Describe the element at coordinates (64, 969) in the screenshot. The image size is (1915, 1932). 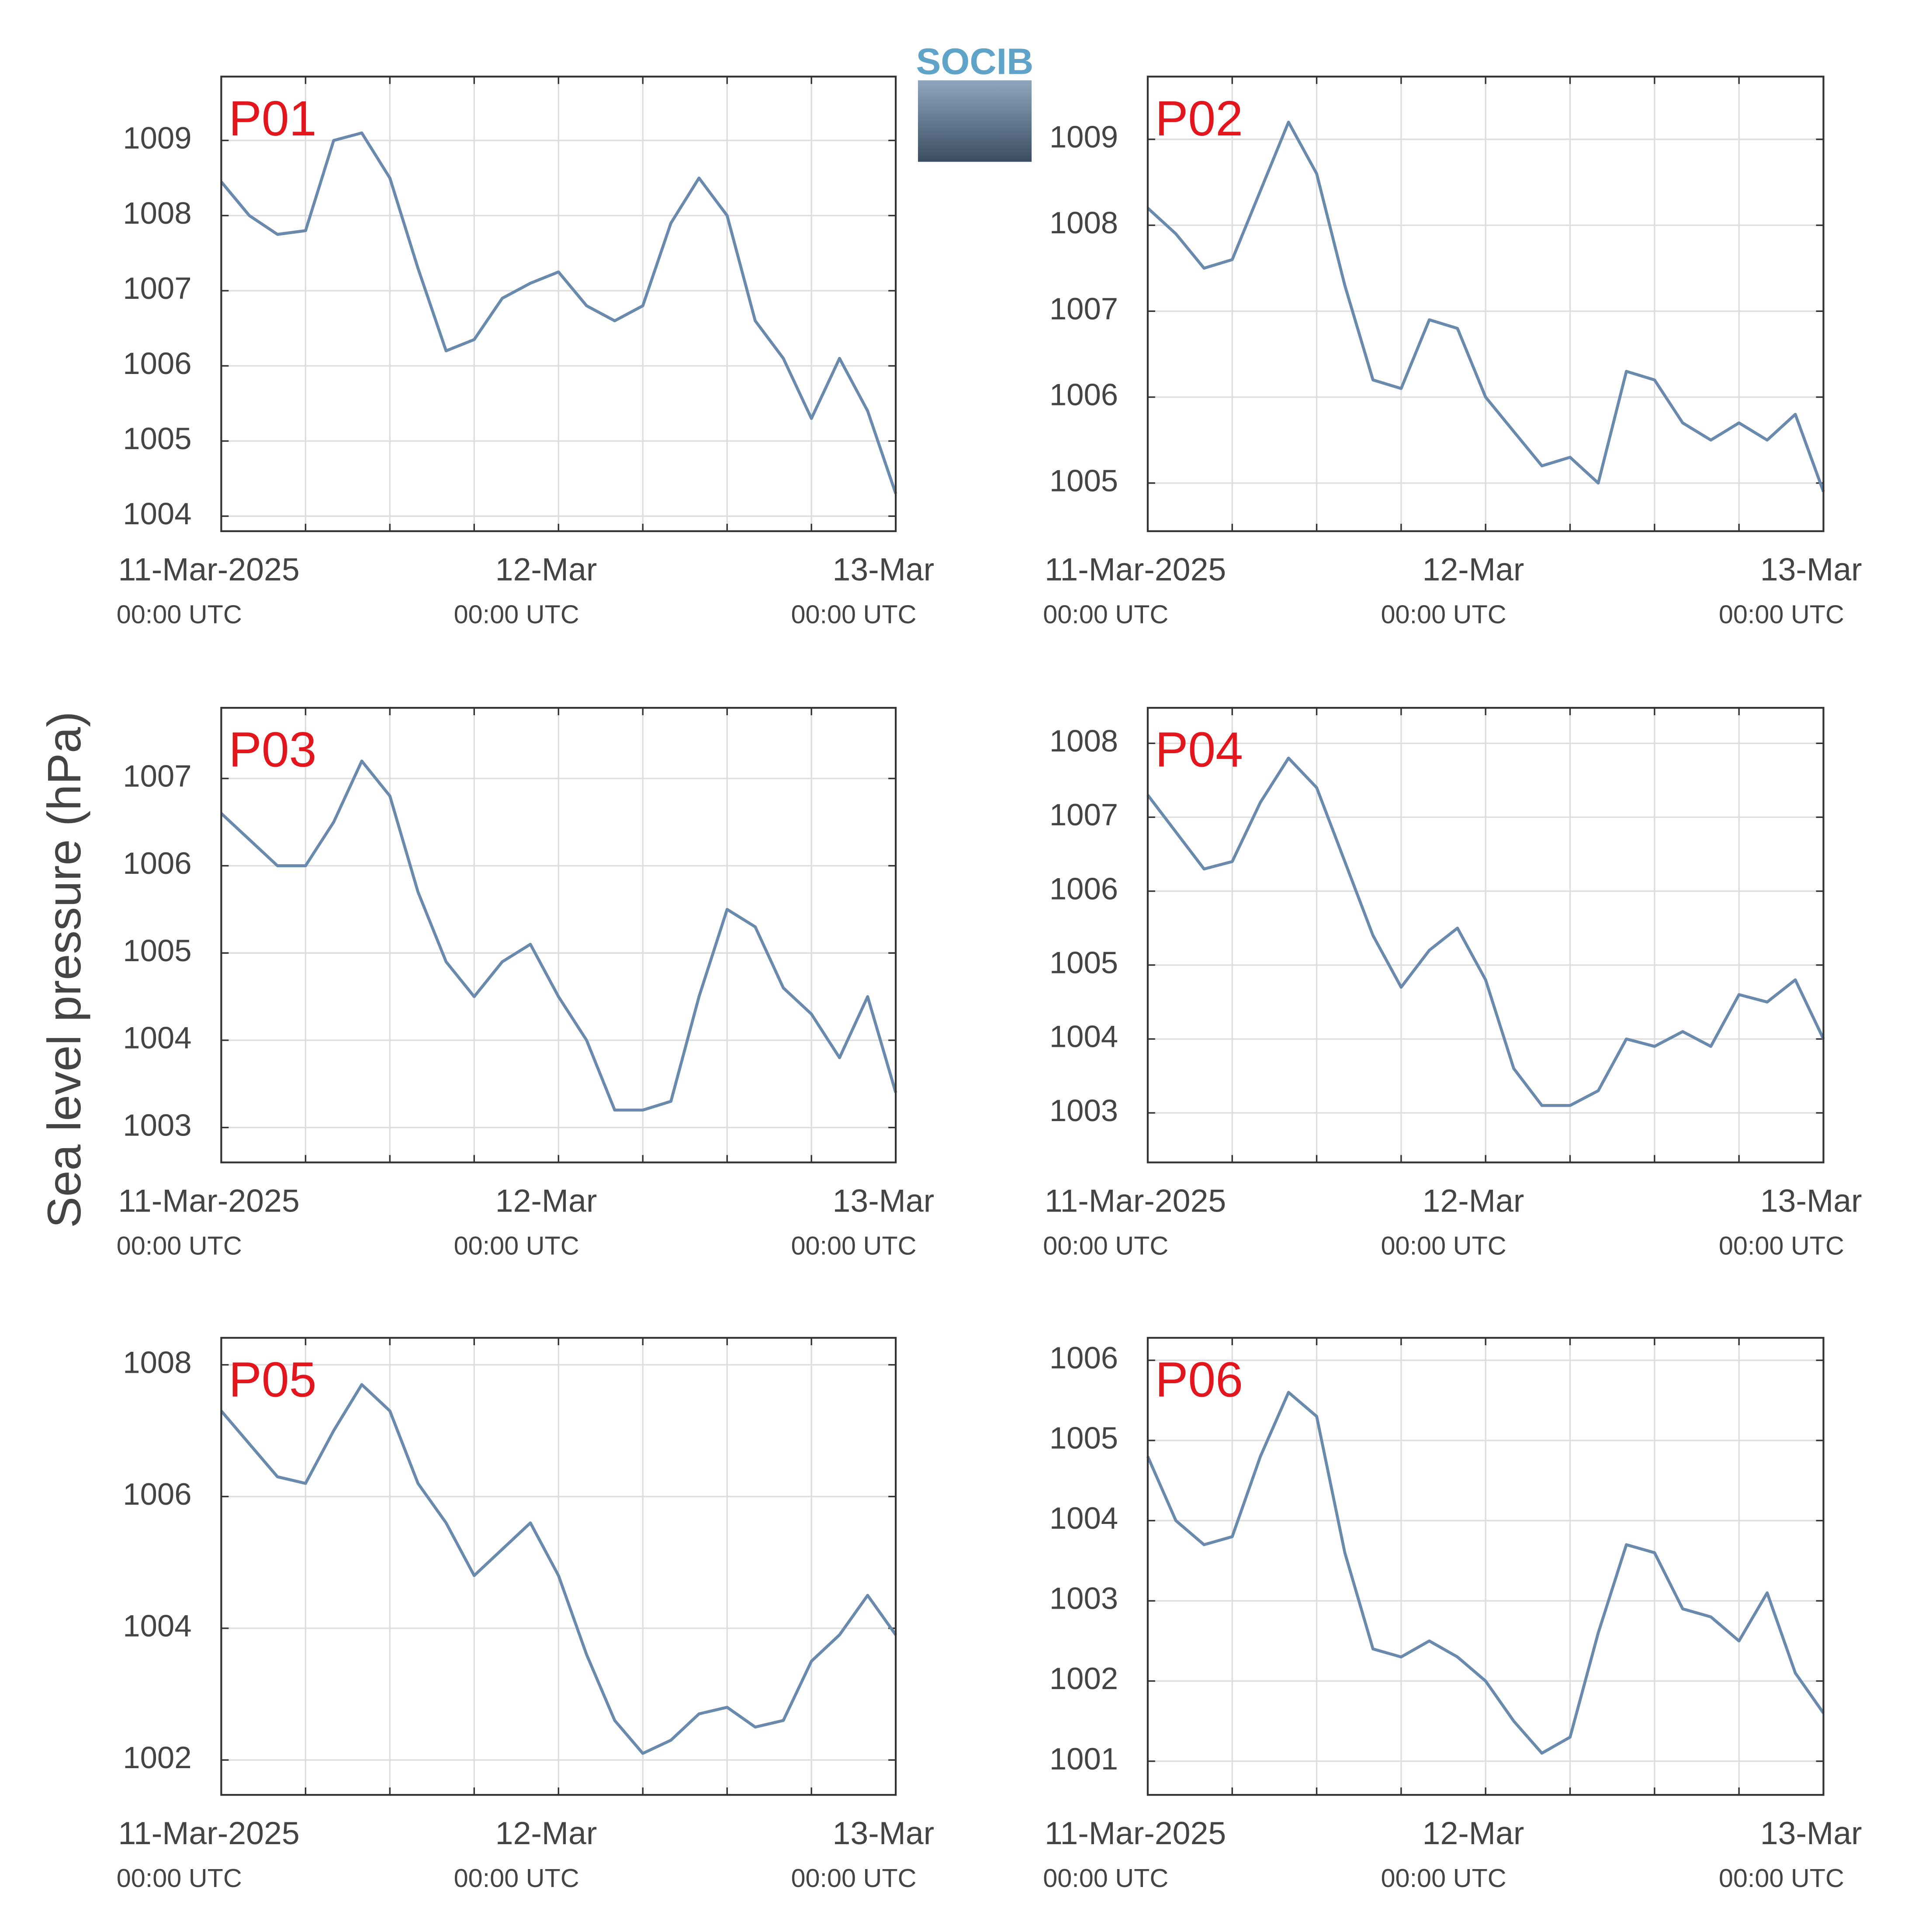
I see `y-axis-label: Sea level pressure (hPa)` at that location.